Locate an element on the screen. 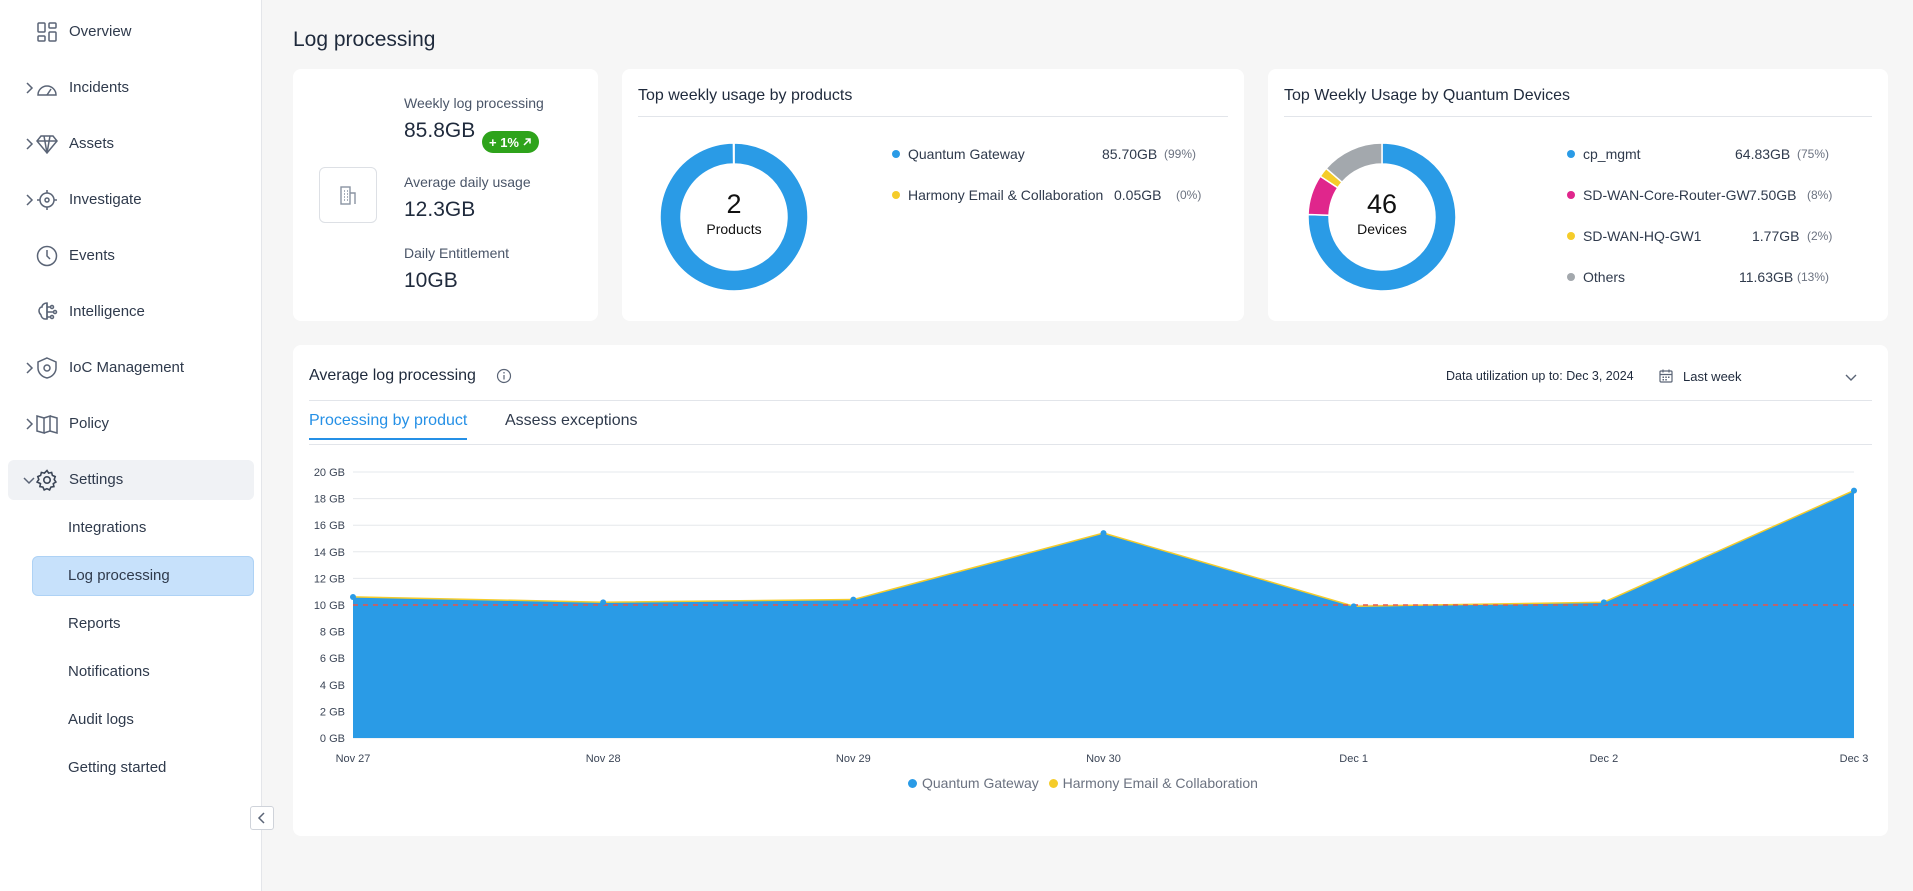 The width and height of the screenshot is (1913, 891). crosshair-icon is located at coordinates (47, 200).